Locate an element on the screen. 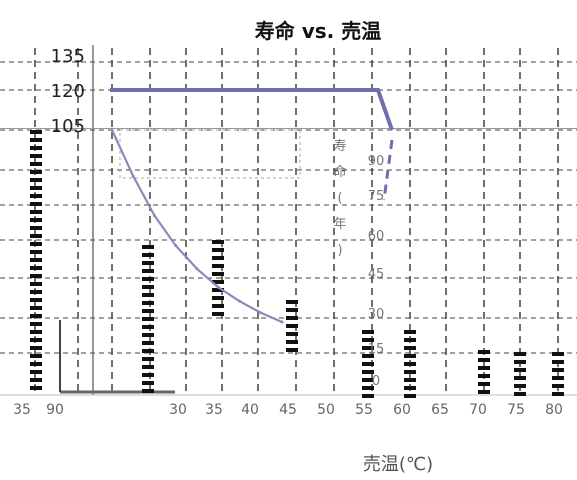 The width and height of the screenshot is (577, 480). x-tick-label-left: 90 is located at coordinates (55, 410).